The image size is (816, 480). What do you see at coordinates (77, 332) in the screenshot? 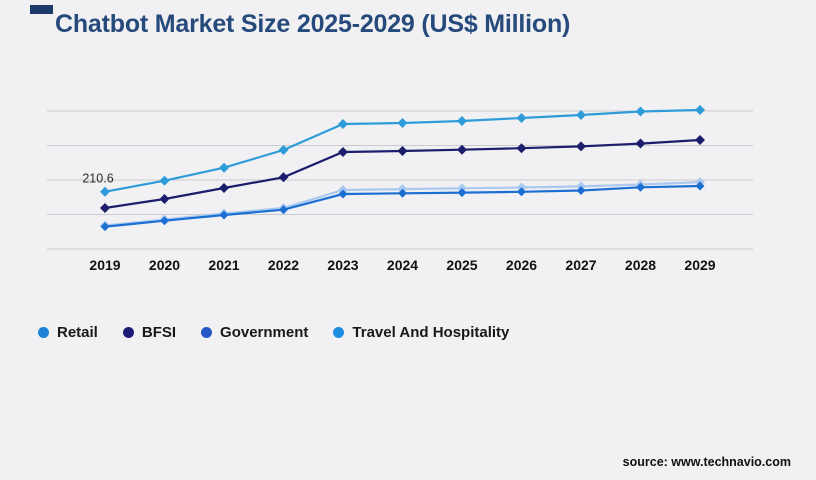
I see `legend-label: Retail` at bounding box center [77, 332].